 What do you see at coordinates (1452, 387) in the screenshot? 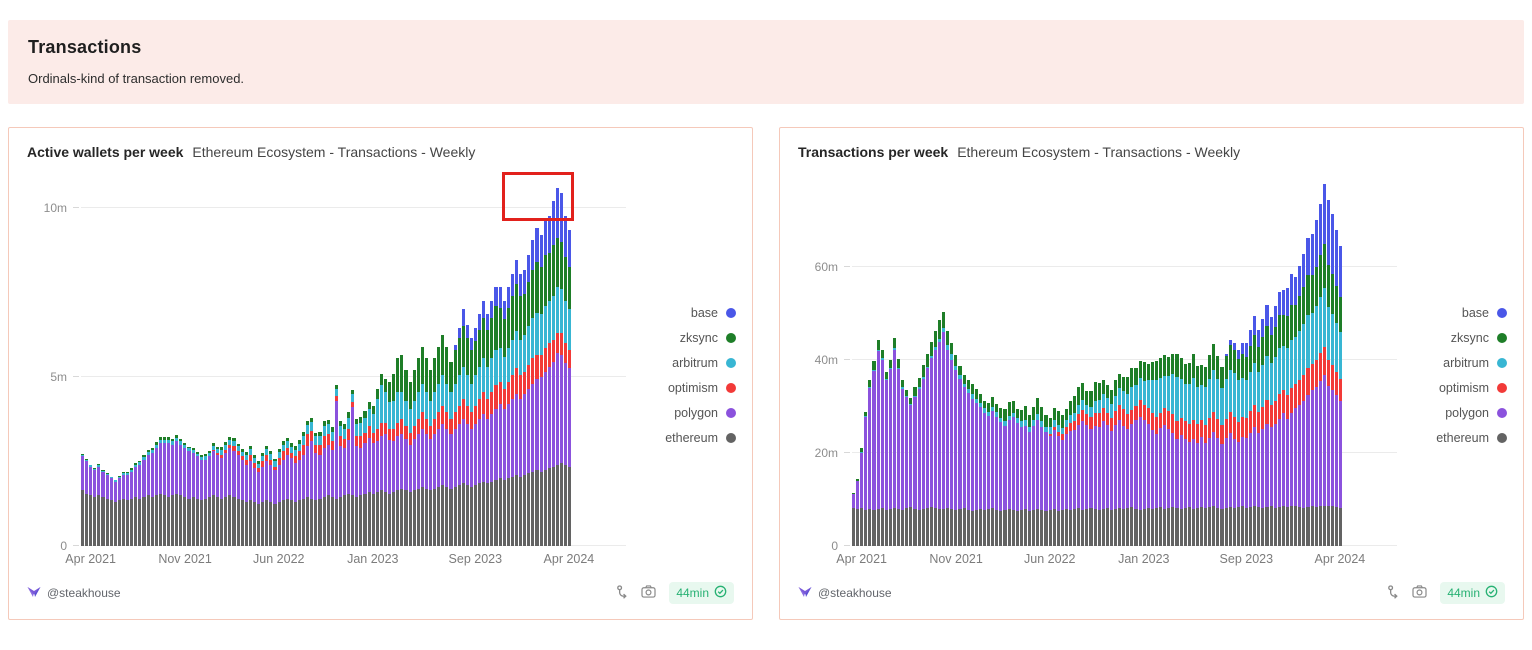
I see `legend-item-optimism: optimism` at bounding box center [1452, 387].